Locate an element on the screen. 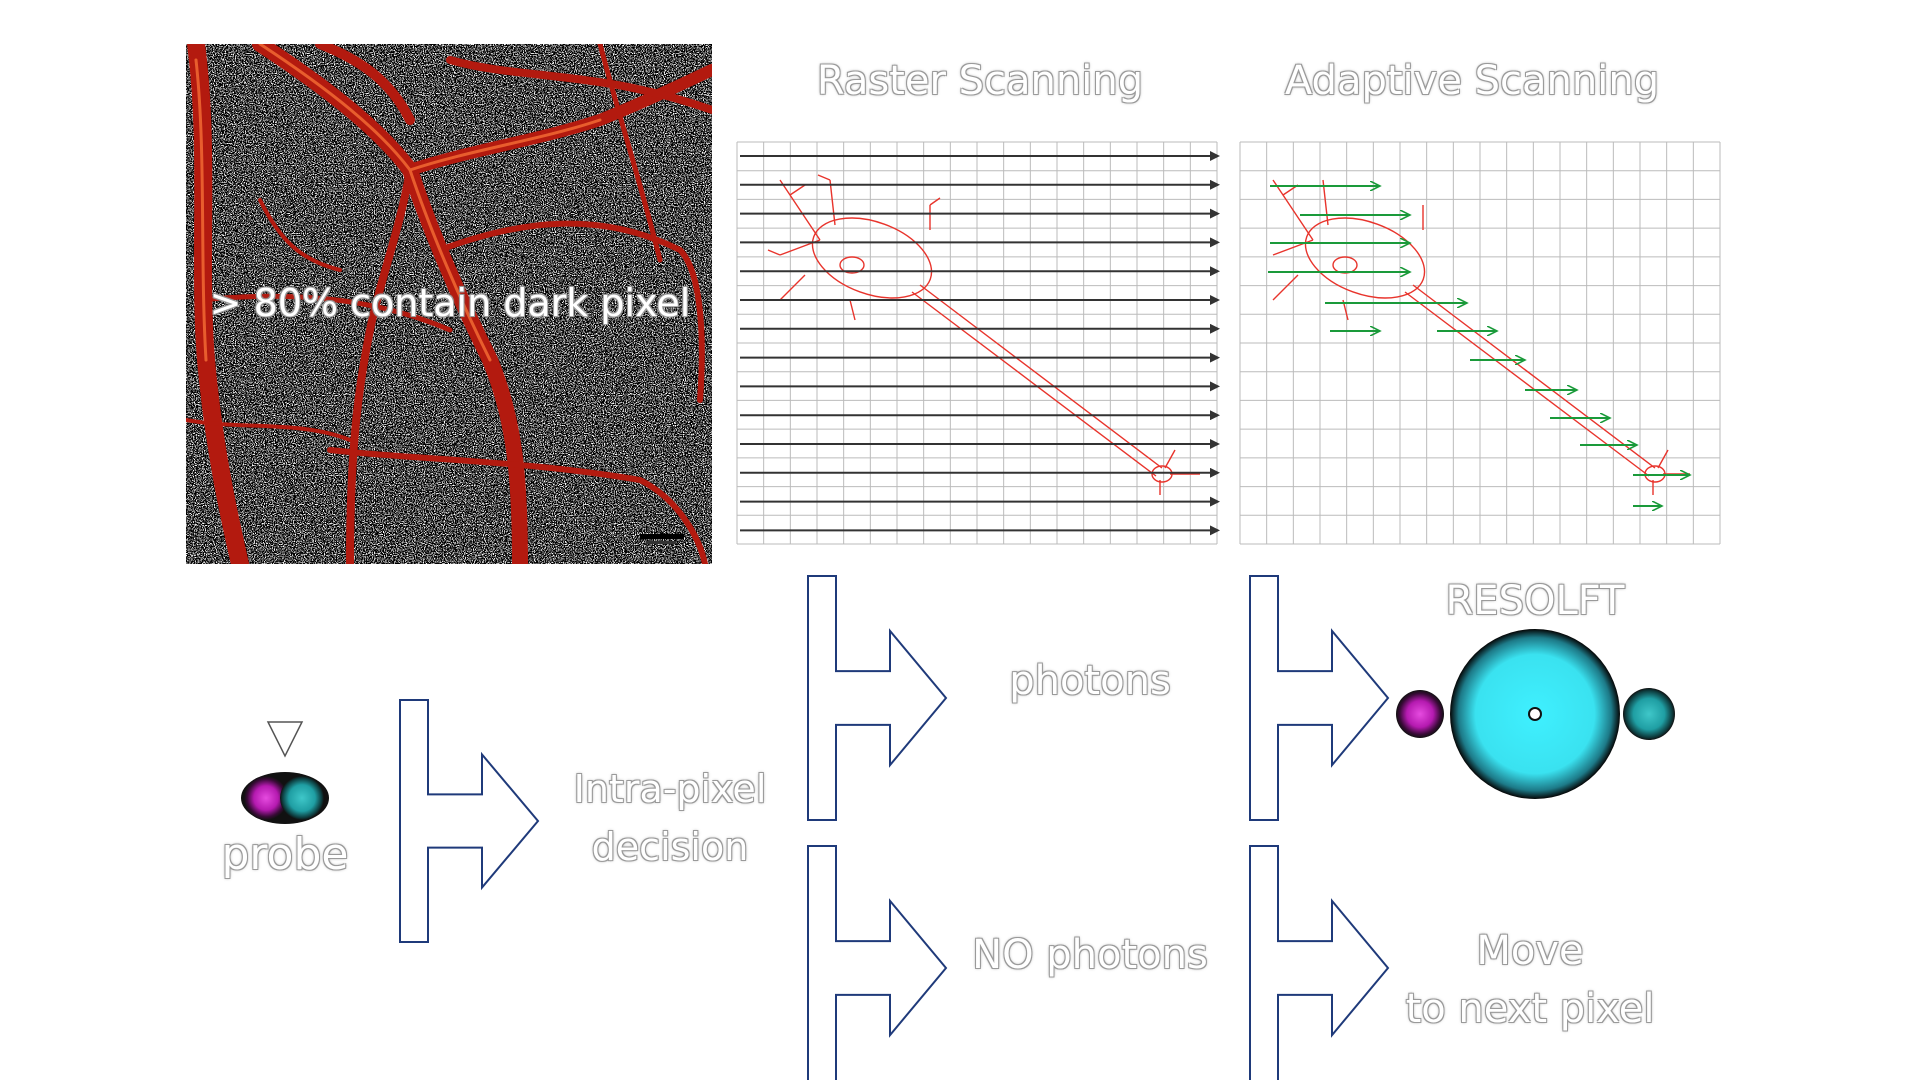 The image size is (1920, 1080). raster-scan-lines is located at coordinates (980, 343).